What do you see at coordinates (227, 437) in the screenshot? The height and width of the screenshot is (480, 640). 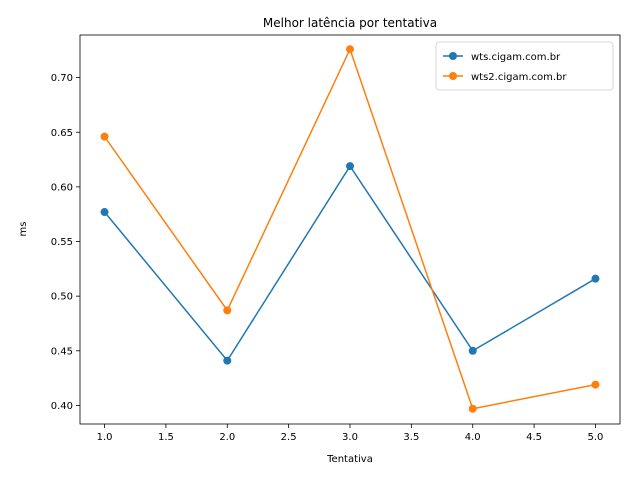 I see `x-tick-label: 2.0` at bounding box center [227, 437].